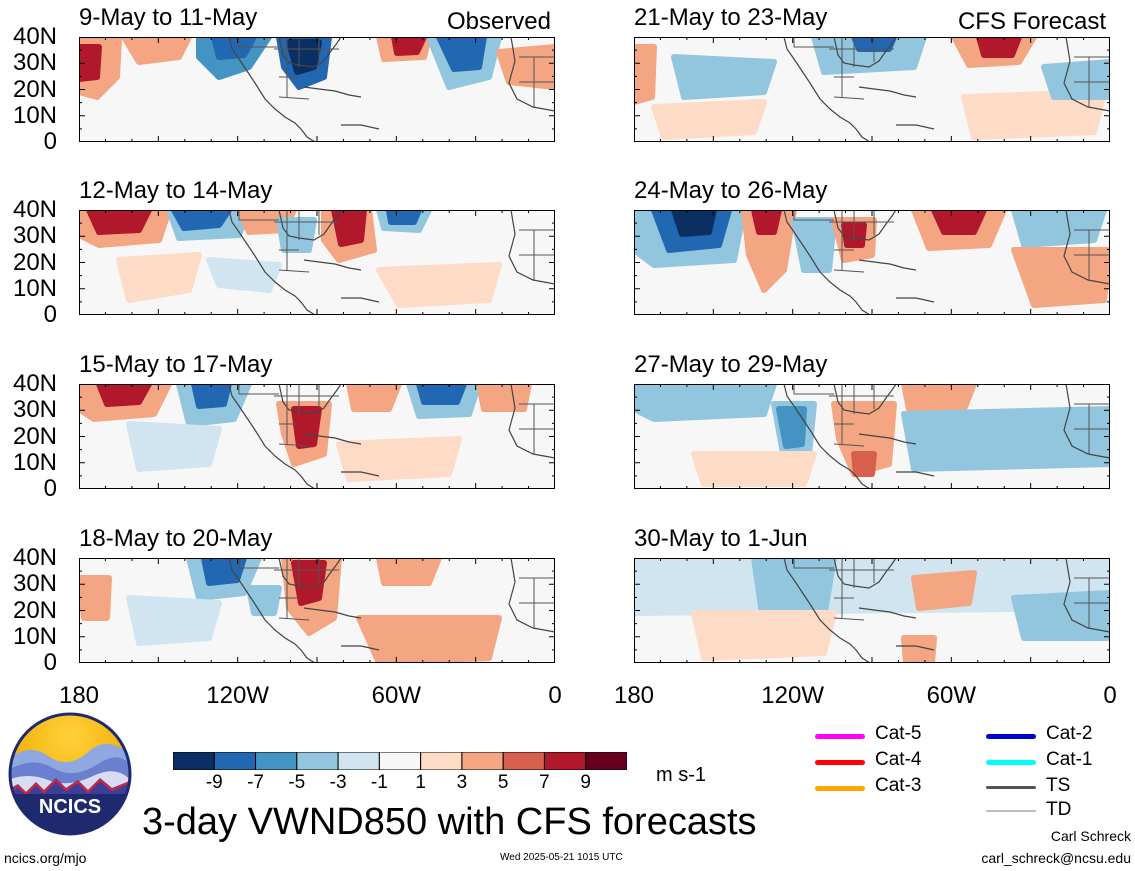 This screenshot has width=1135, height=871. I want to click on legend-label: Cat-2, so click(1069, 733).